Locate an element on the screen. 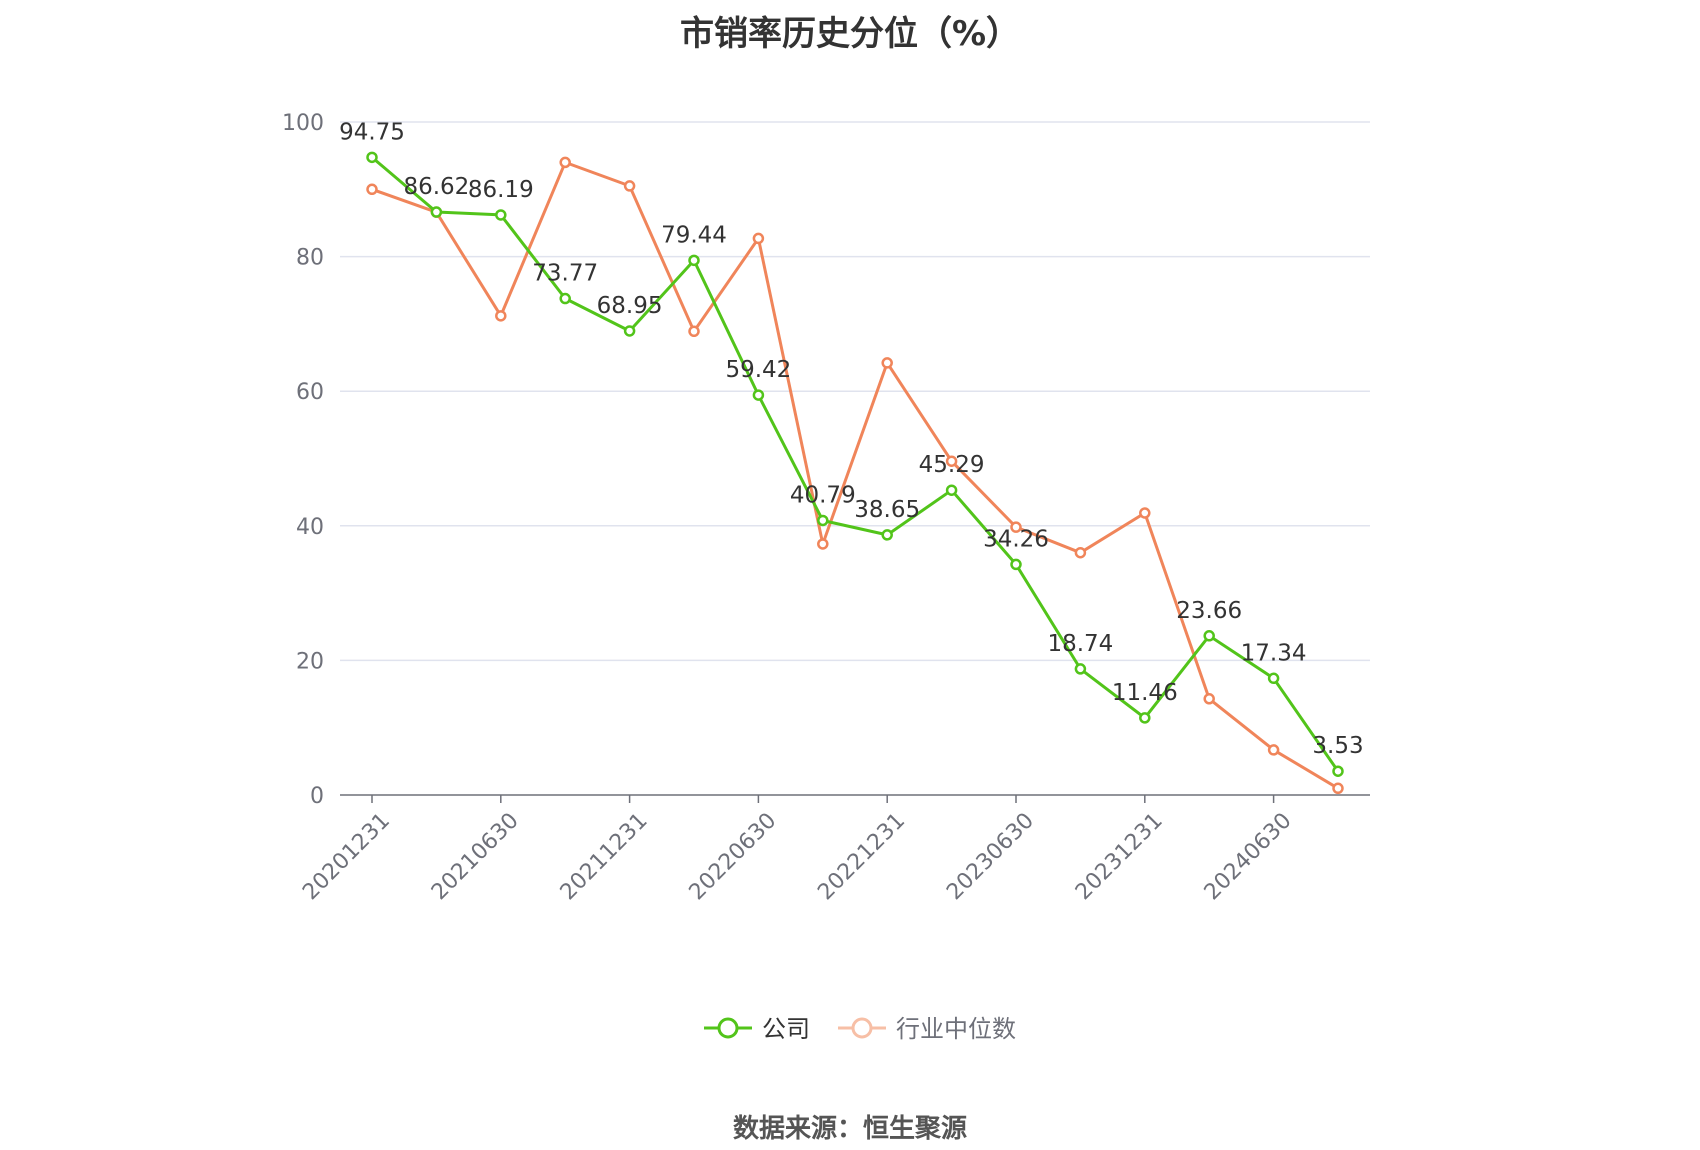  legend-item: 公司 is located at coordinates (757, 1029).